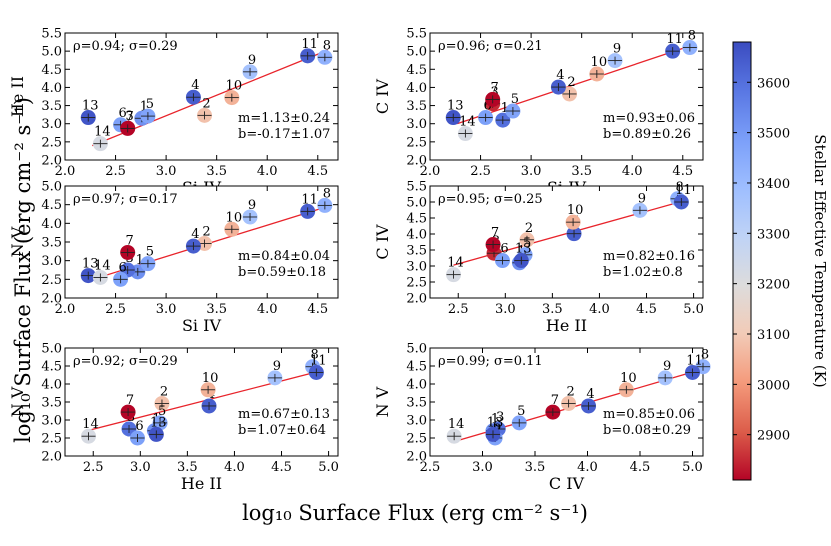 The width and height of the screenshot is (831, 546). Describe the element at coordinates (125, 46) in the screenshot. I see `correlation-stat: ρ=0.94; σ=0.29` at that location.